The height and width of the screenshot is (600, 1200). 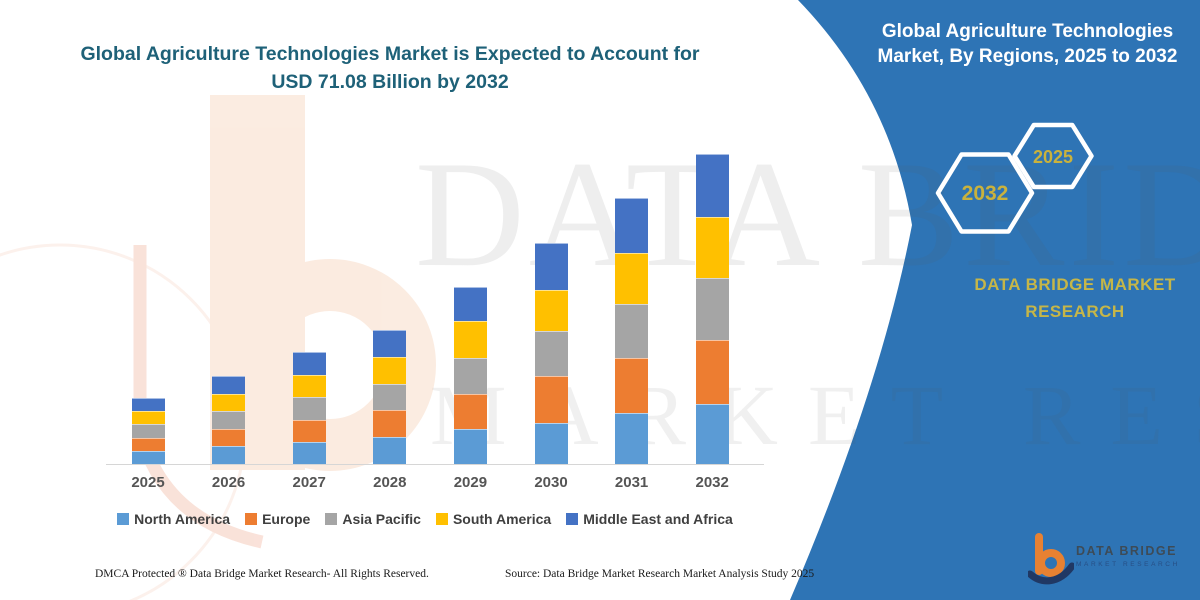 What do you see at coordinates (470, 482) in the screenshot?
I see `x-axis-label-2029: 2029` at bounding box center [470, 482].